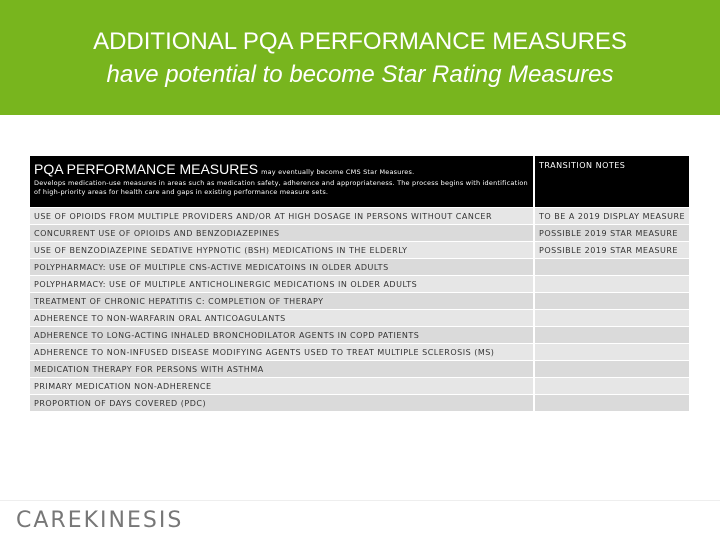 This screenshot has height=540, width=720. What do you see at coordinates (613, 216) in the screenshot?
I see `note-cell: TO BE A 2019 DISPLAY MEASURE` at bounding box center [613, 216].